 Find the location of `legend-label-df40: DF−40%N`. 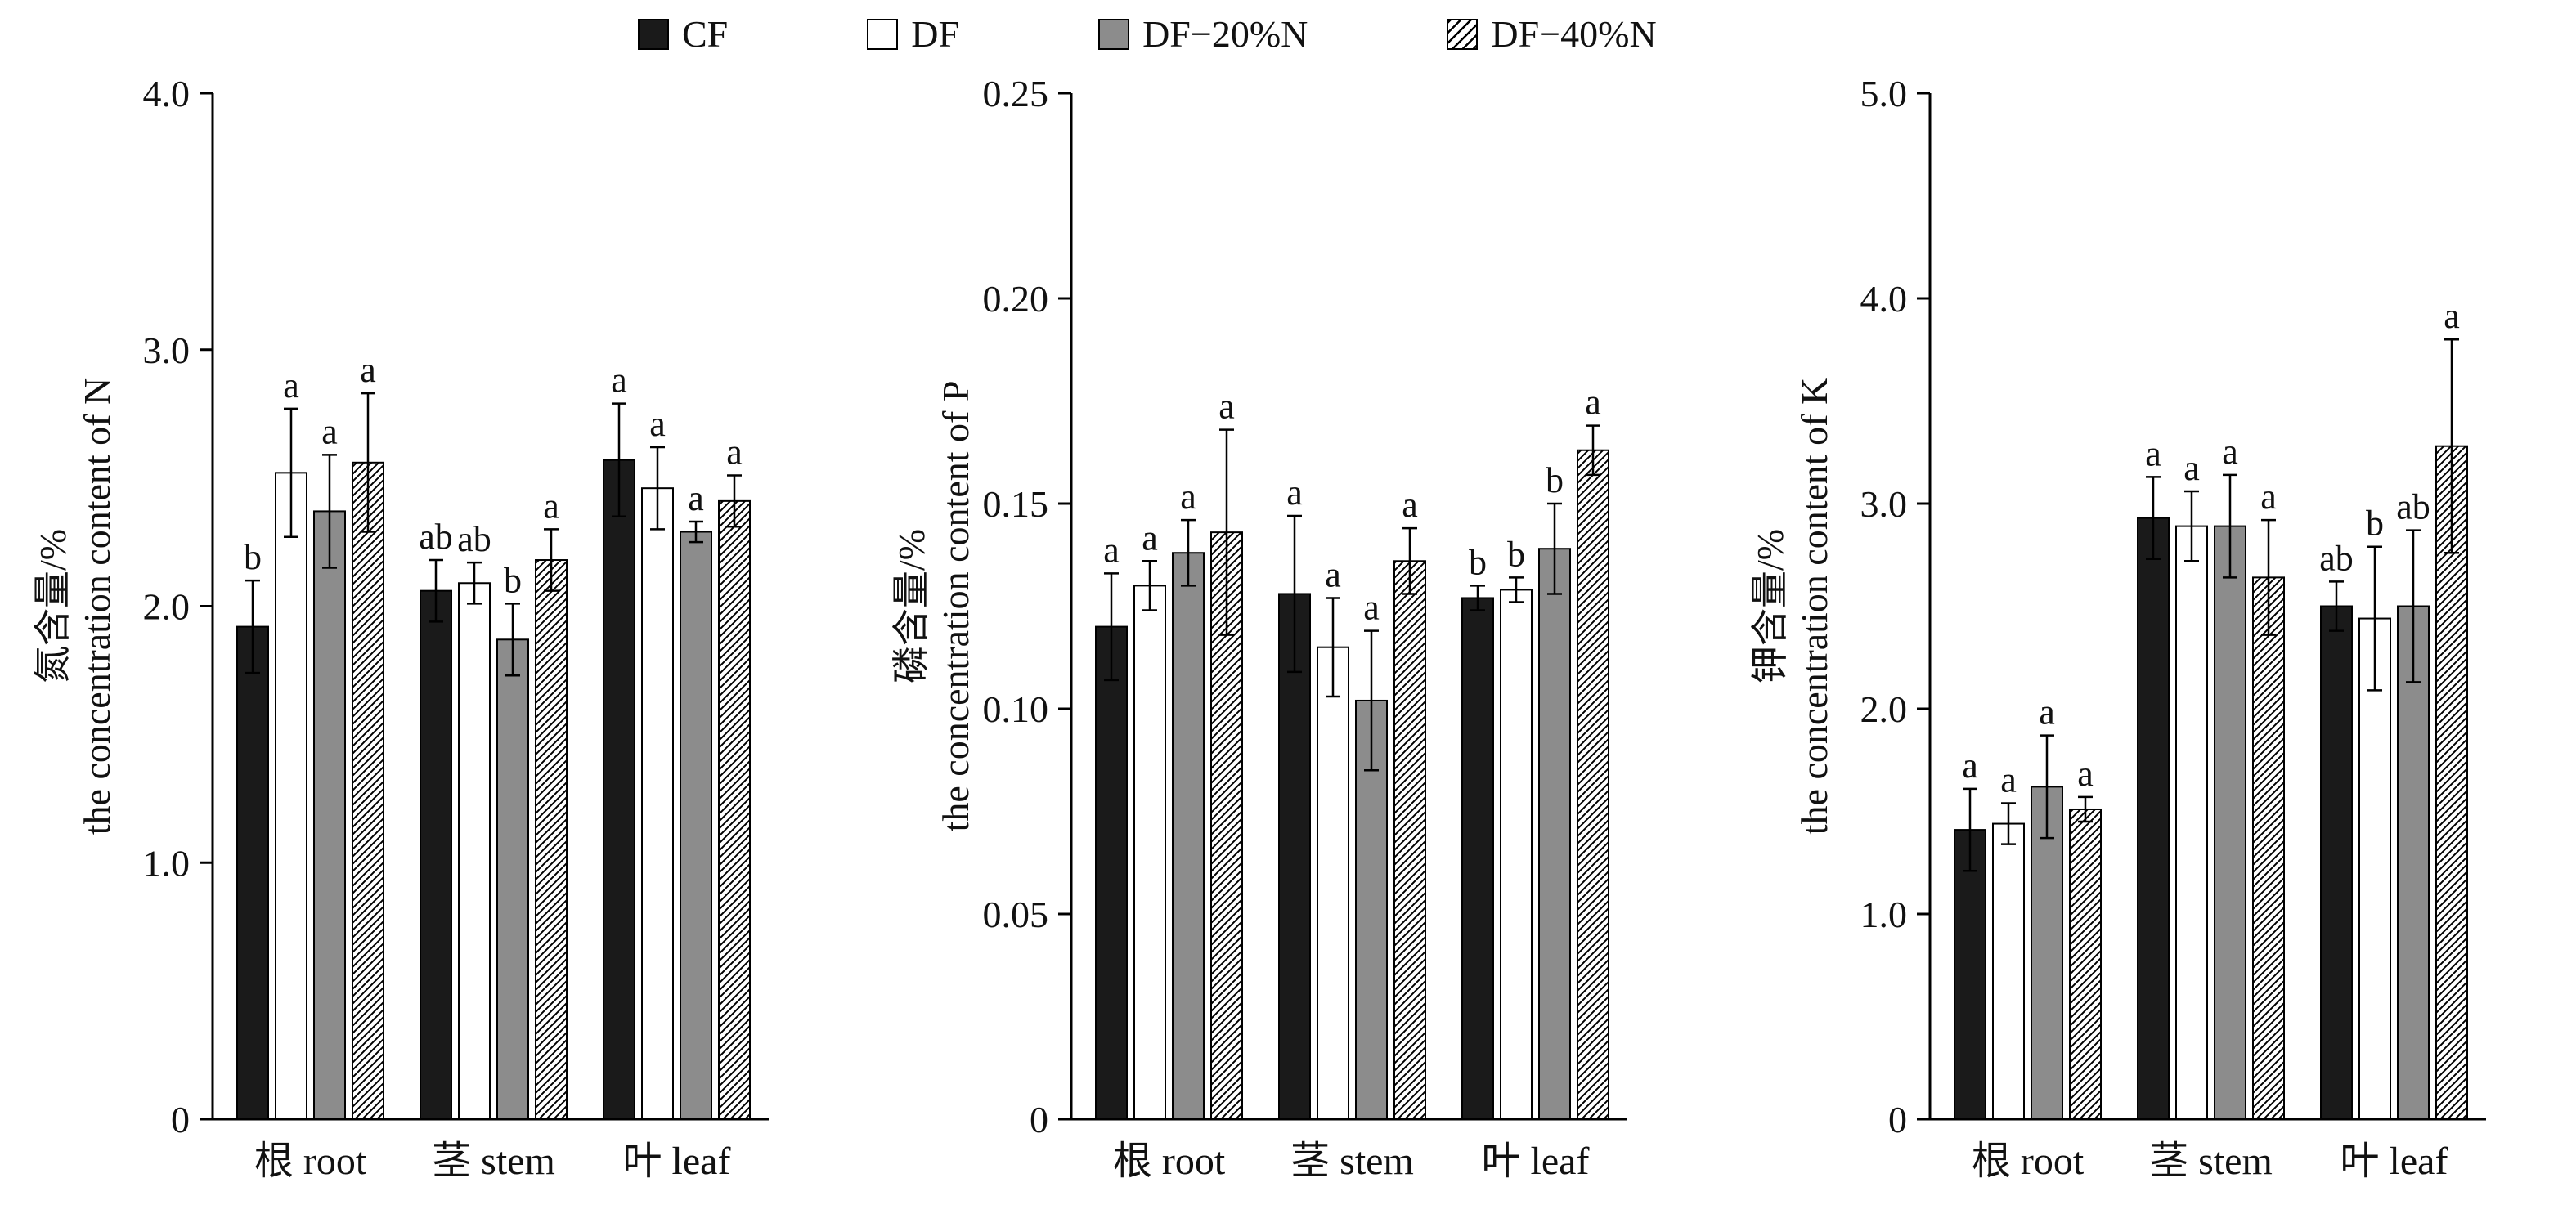

legend-label-df40: DF−40%N is located at coordinates (1574, 34).